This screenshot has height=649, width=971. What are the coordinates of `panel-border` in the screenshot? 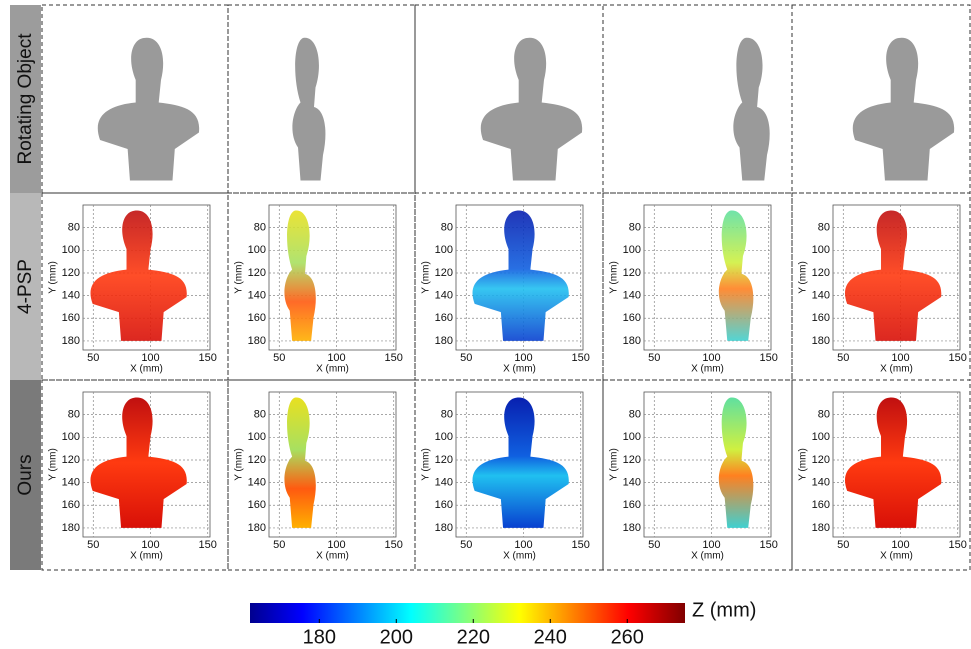 It's located at (509, 475).